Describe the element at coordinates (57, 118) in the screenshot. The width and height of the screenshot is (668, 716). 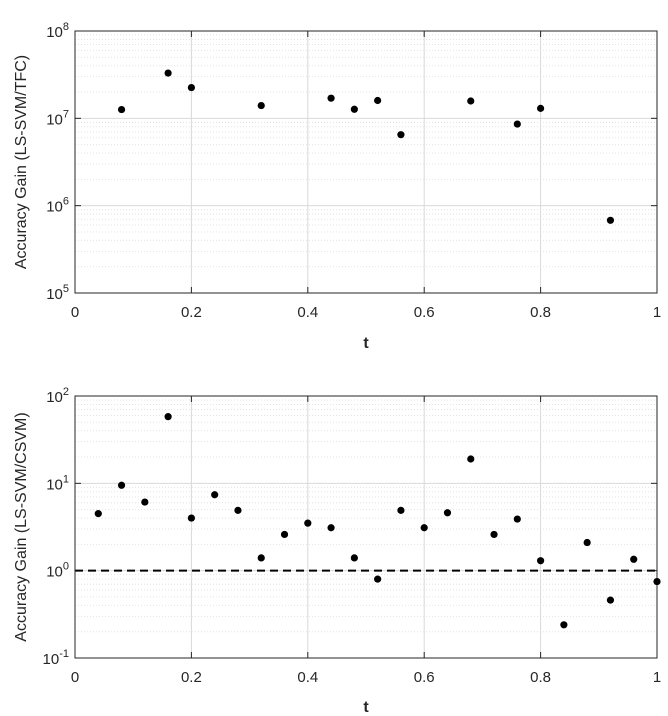
I see `y-tick-label: 10⁷` at that location.